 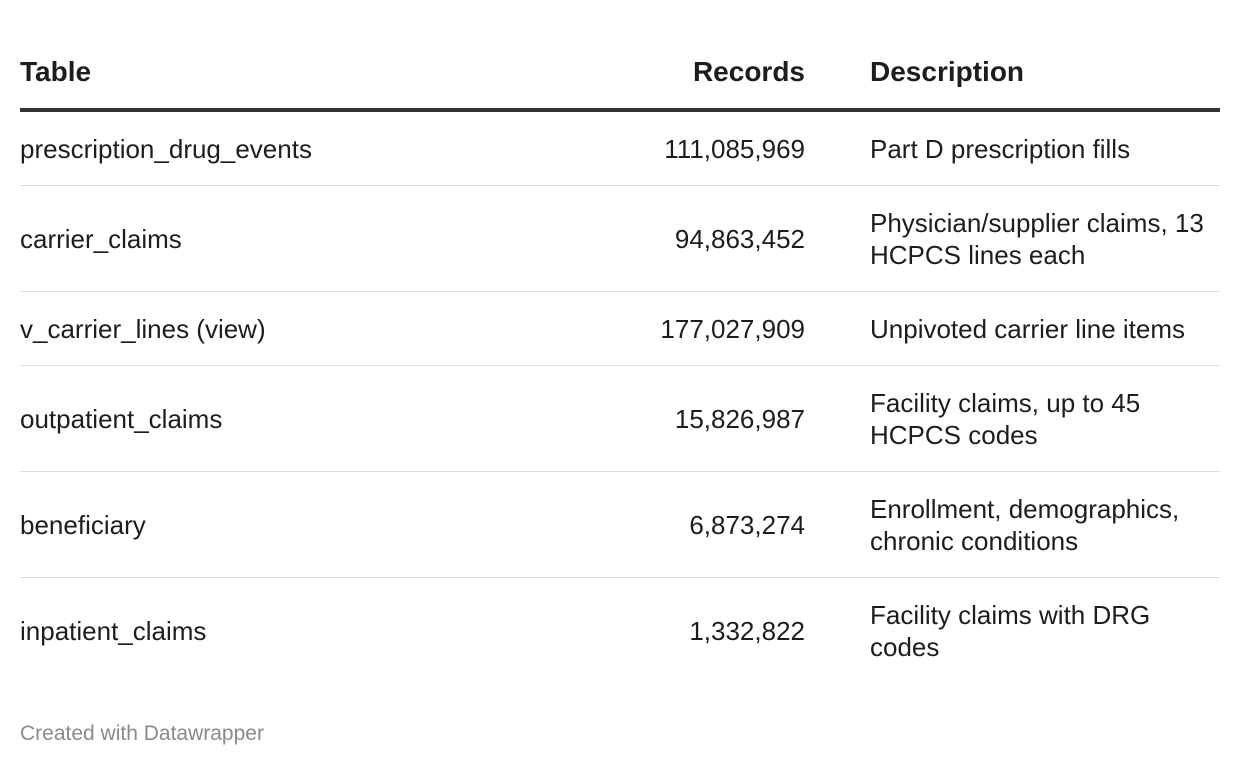 What do you see at coordinates (142, 733) in the screenshot?
I see `datawrapper-credit: Created with Datawrapper` at bounding box center [142, 733].